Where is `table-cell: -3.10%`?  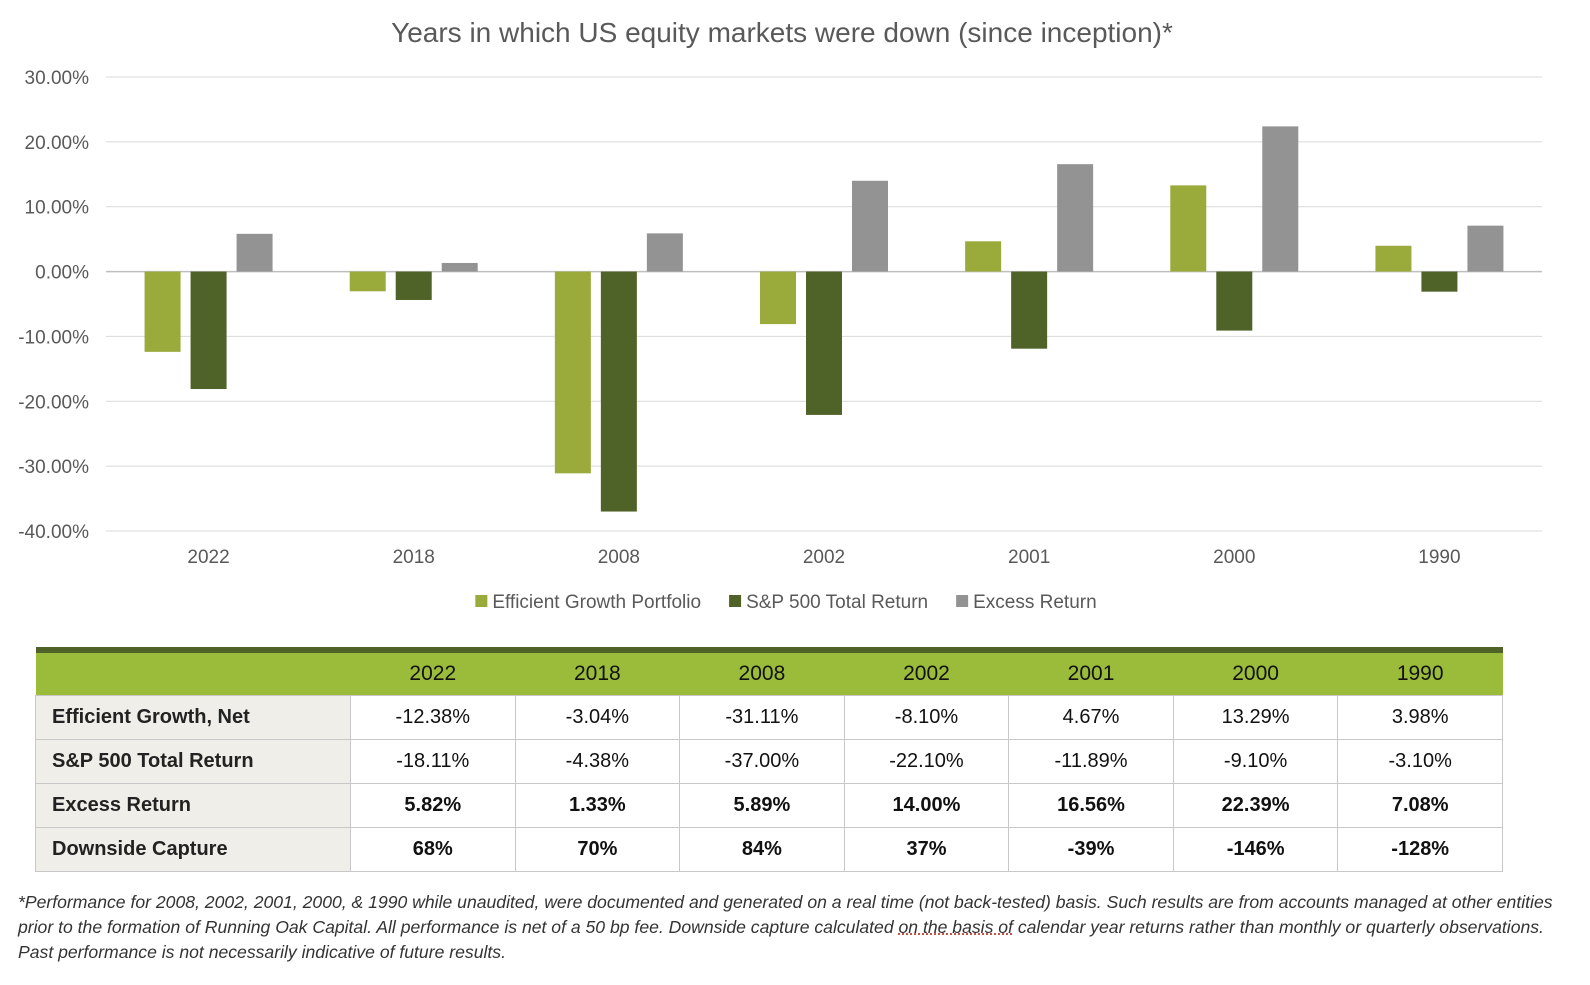 table-cell: -3.10% is located at coordinates (1420, 761).